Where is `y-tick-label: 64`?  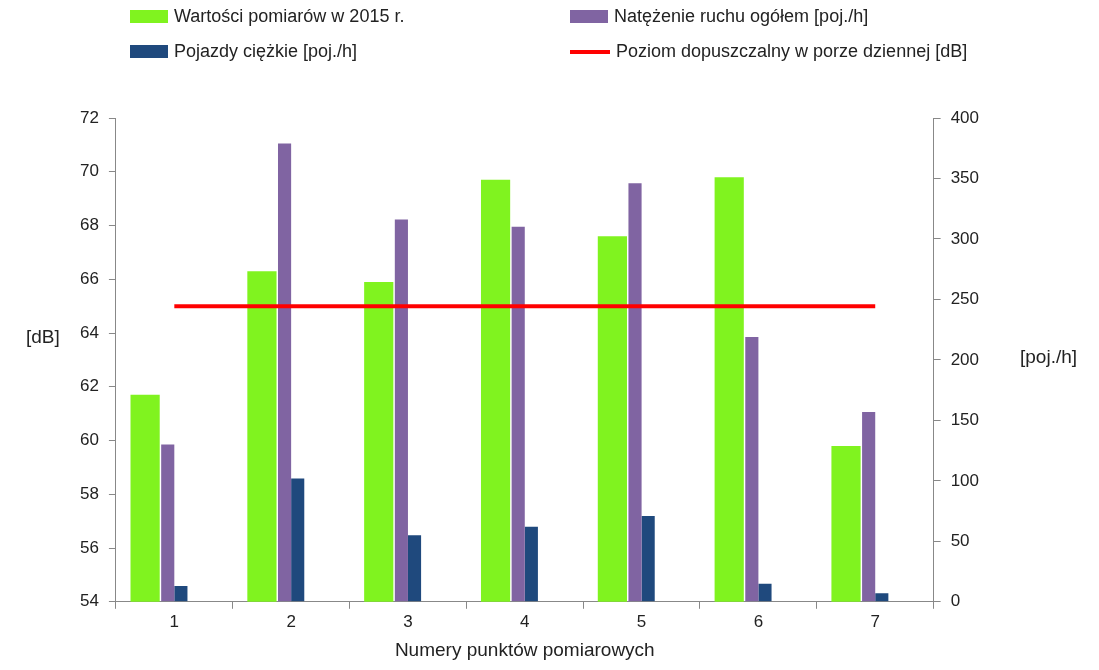
y-tick-label: 64 is located at coordinates (89, 332).